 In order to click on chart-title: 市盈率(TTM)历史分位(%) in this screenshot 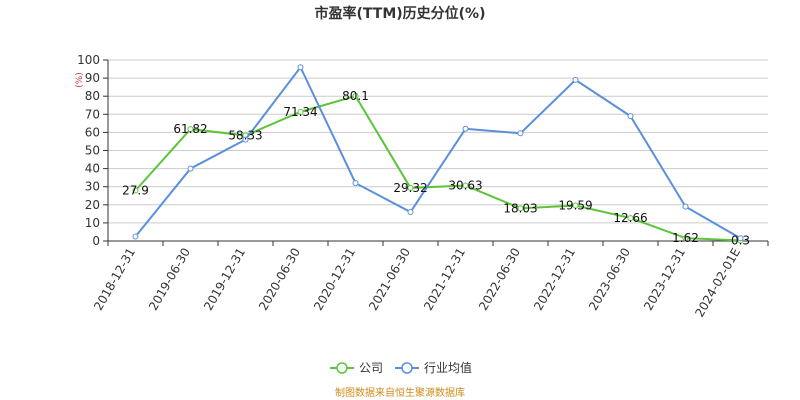, I will do `click(400, 13)`.